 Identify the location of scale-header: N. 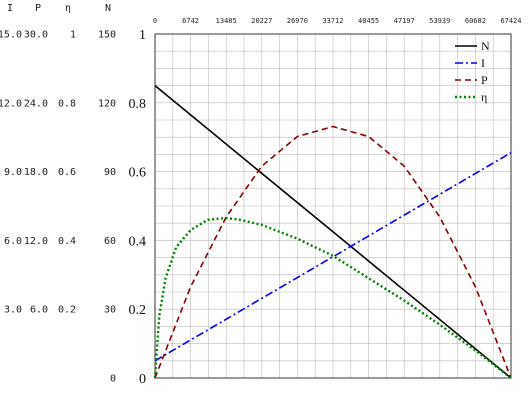
(108, 8).